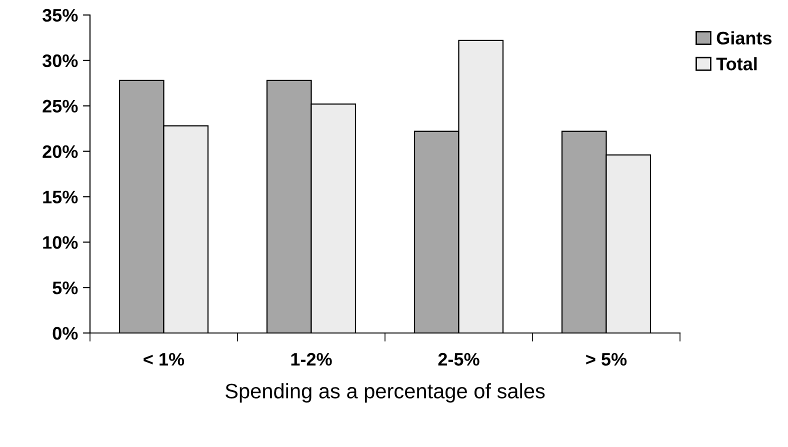 Image resolution: width=788 pixels, height=447 pixels. Describe the element at coordinates (736, 63) in the screenshot. I see `legend-label: Total` at that location.